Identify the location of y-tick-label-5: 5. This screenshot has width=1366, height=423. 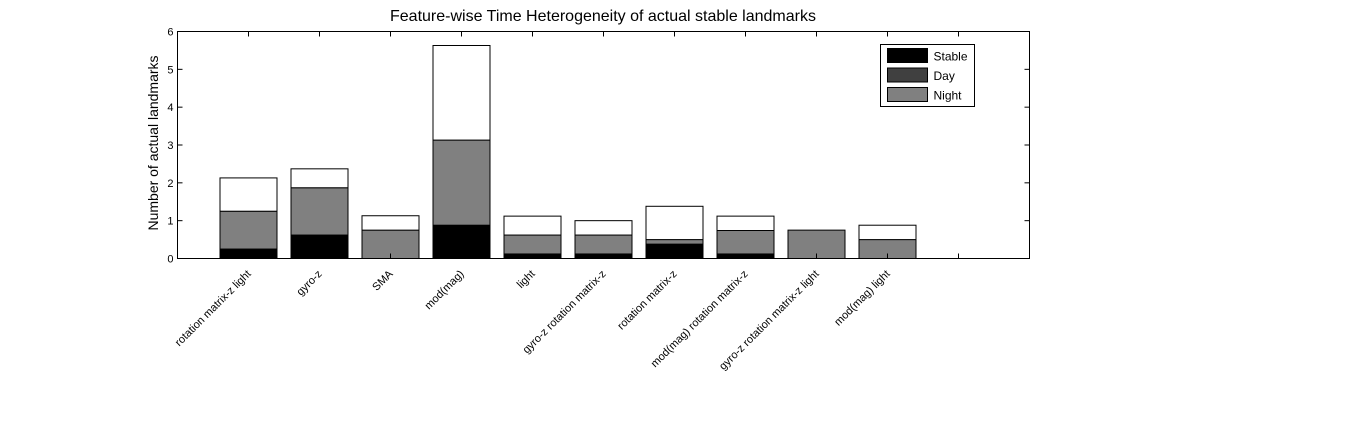
(170, 70).